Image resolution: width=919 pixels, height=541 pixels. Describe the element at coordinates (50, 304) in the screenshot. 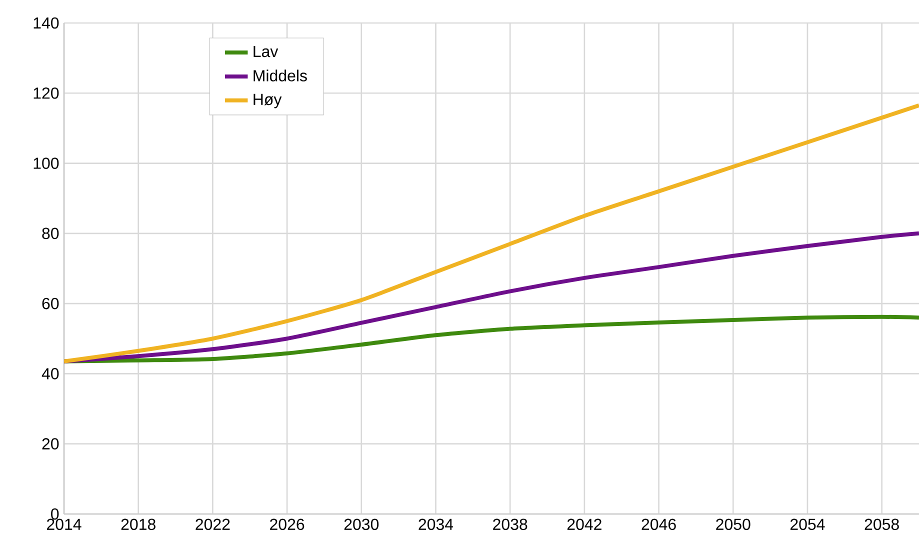

I see `y-tick-label: 60` at that location.